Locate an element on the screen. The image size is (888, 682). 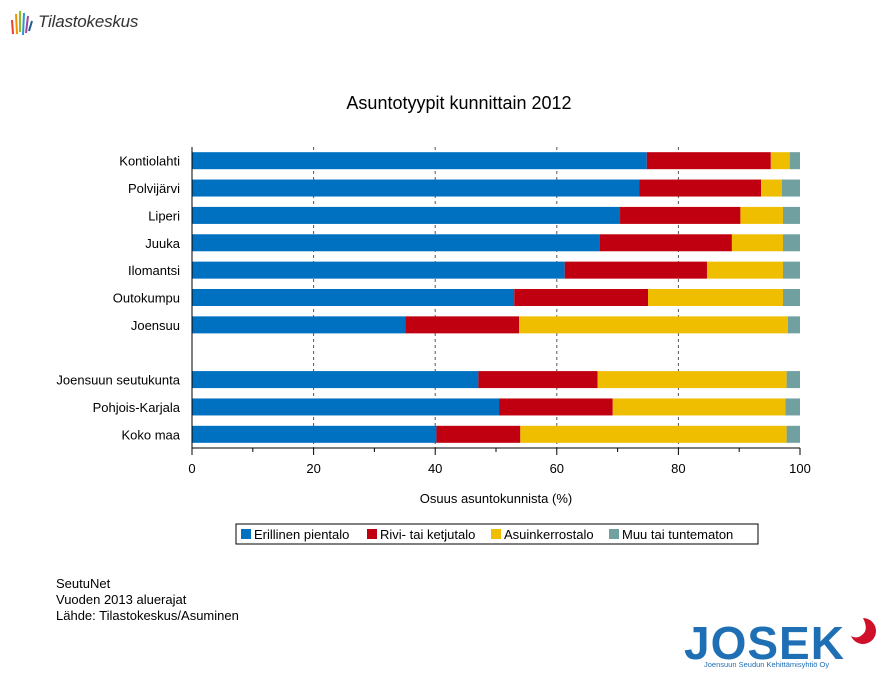
category-label-joensuu: Joensuu is located at coordinates (155, 325).